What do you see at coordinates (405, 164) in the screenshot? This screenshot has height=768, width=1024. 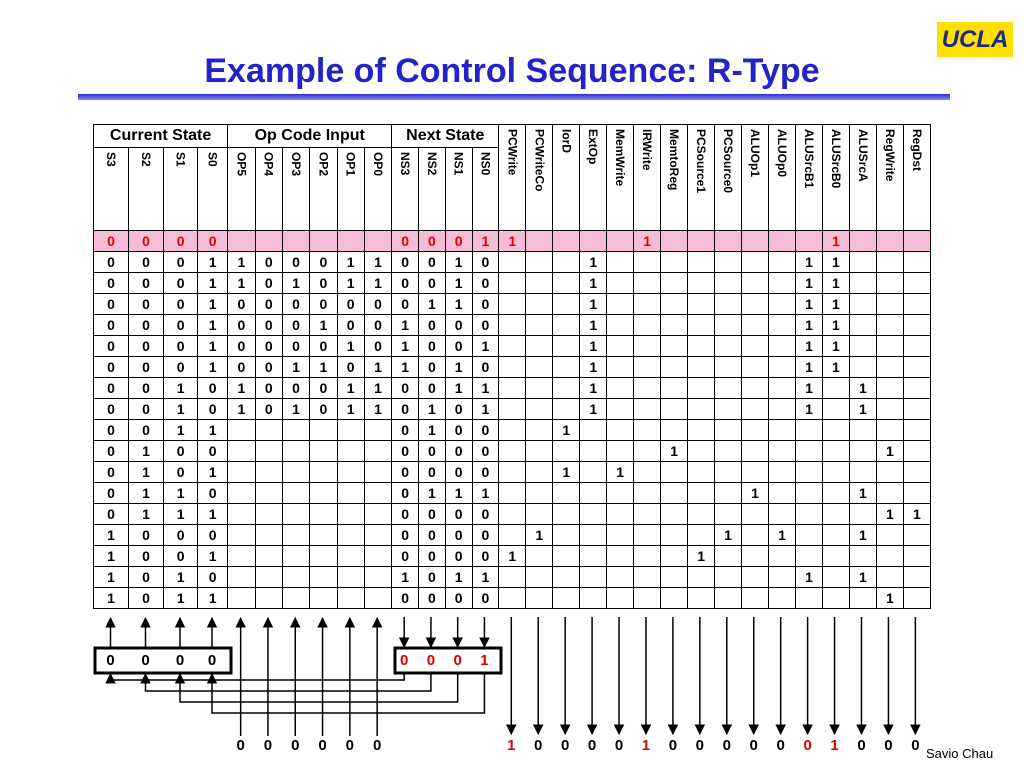 I see `column-label: NS3` at bounding box center [405, 164].